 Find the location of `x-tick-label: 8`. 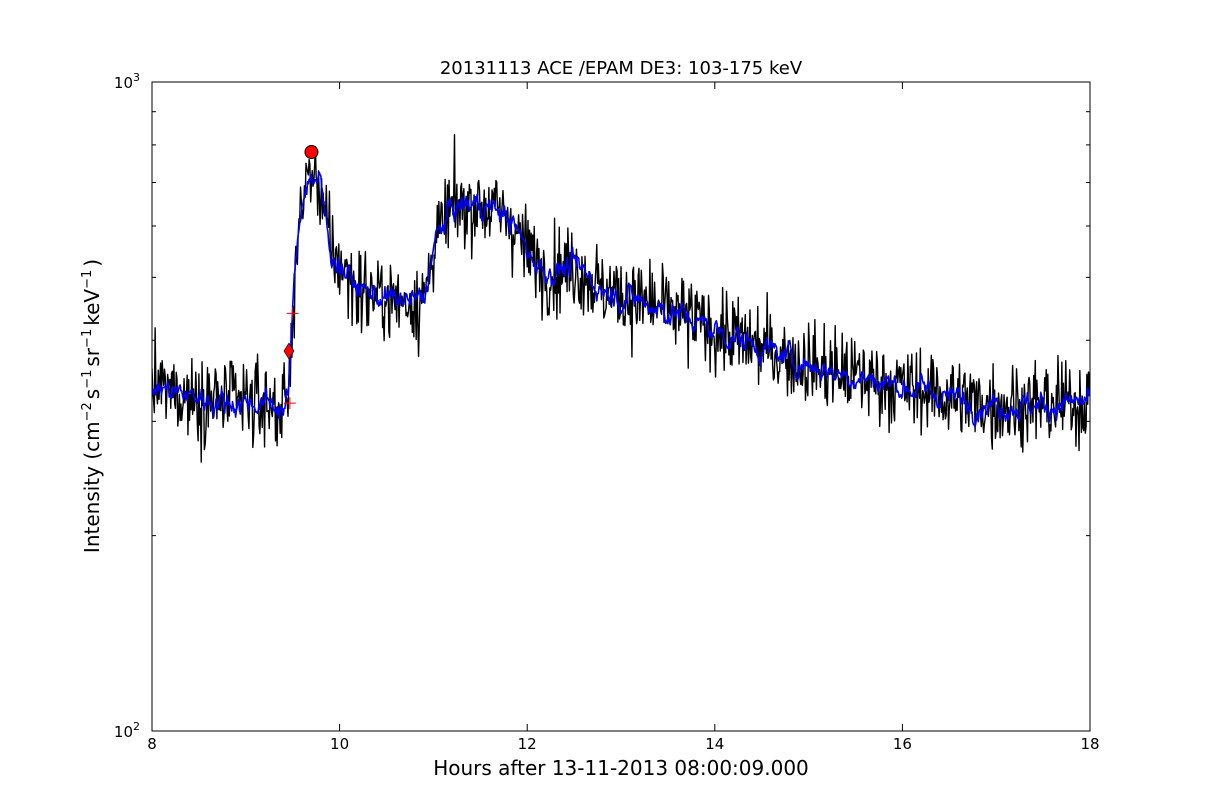

x-tick-label: 8 is located at coordinates (152, 744).